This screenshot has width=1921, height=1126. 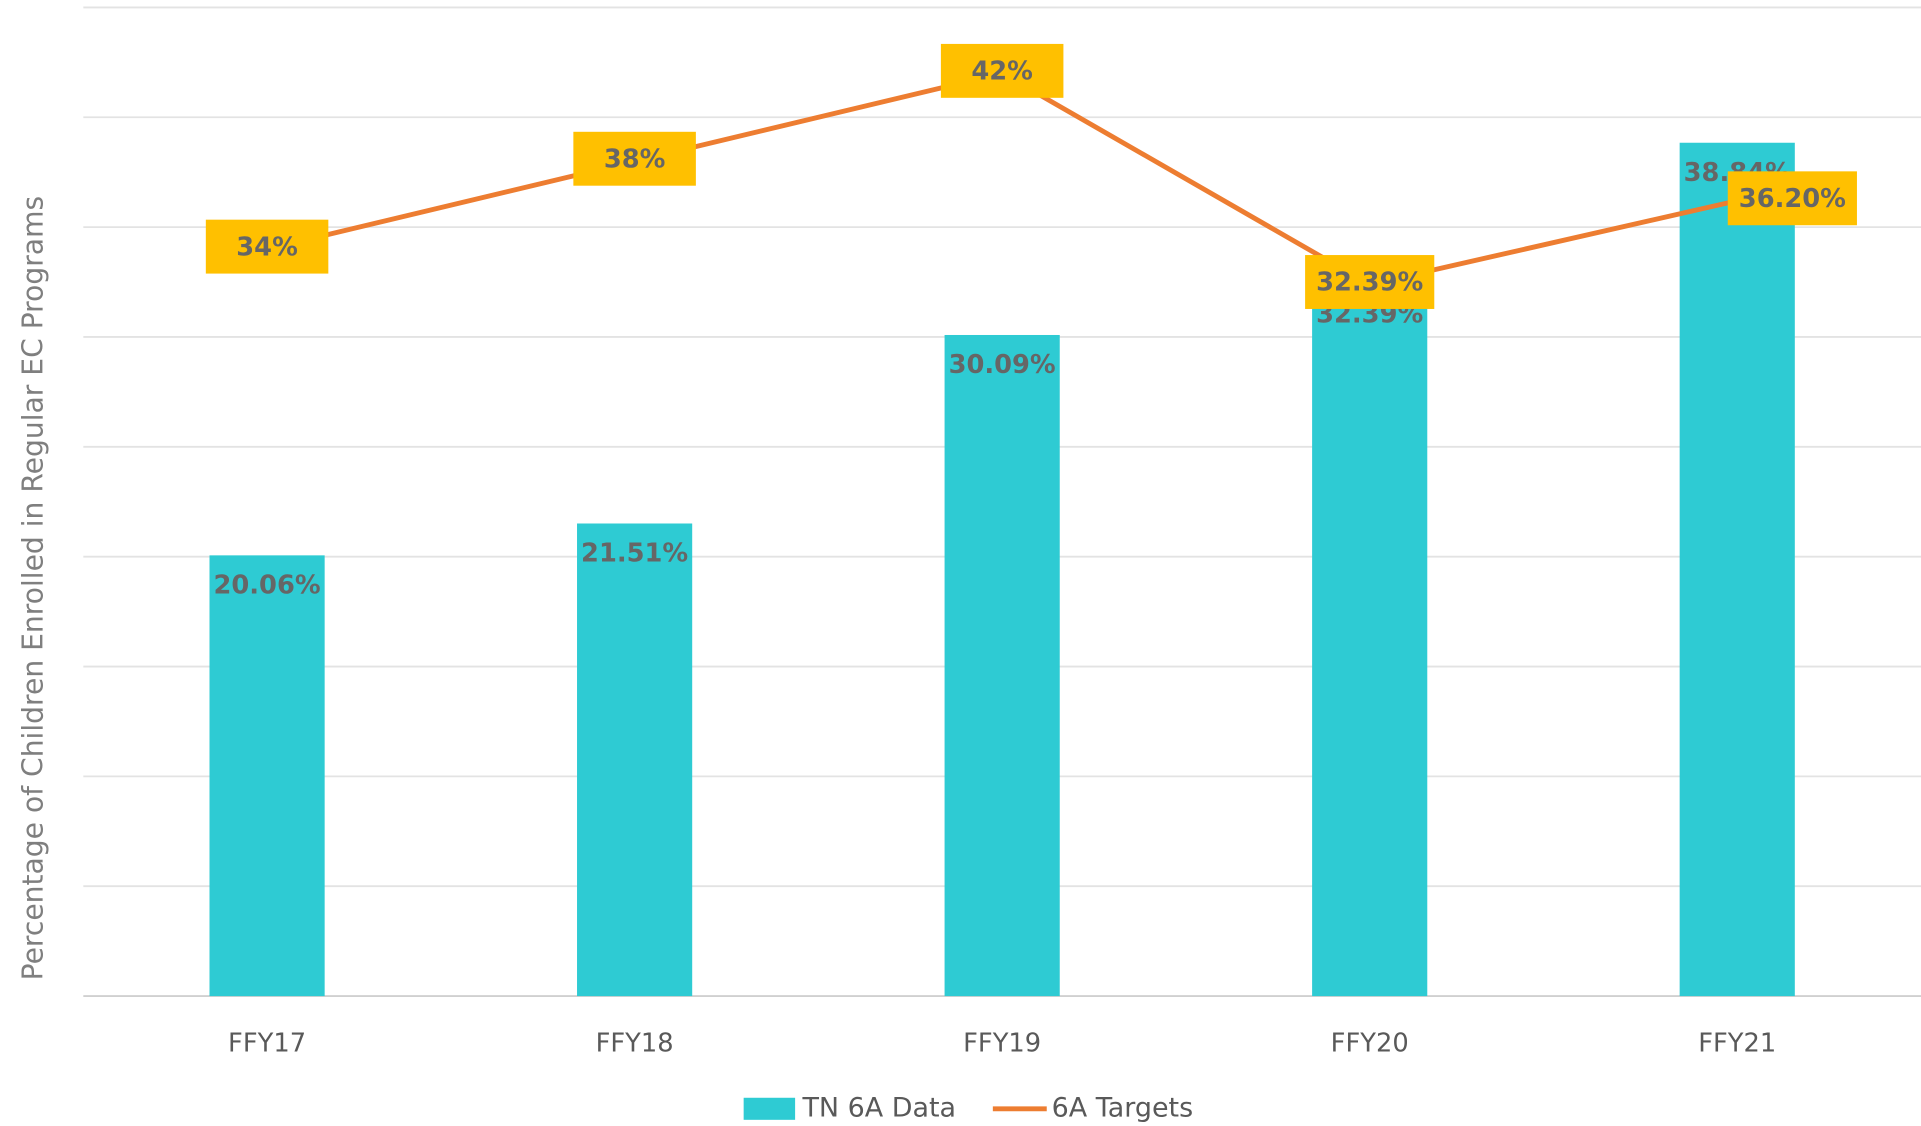 I want to click on target-value-label: 32.39%, so click(x=1369, y=283).